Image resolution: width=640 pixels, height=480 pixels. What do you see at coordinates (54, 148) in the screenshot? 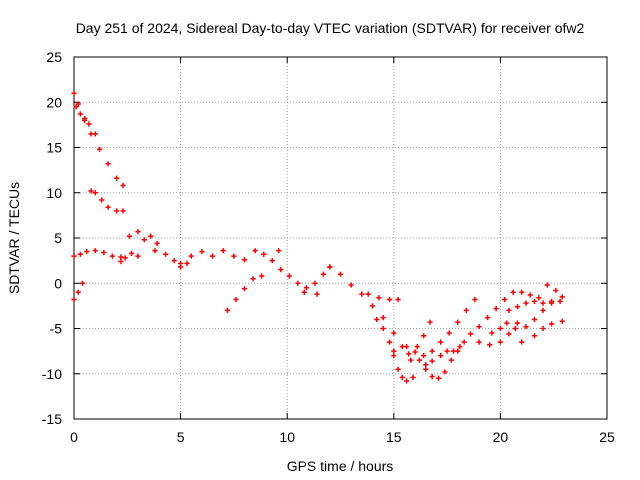
I see `y-tick-label: 15` at bounding box center [54, 148].